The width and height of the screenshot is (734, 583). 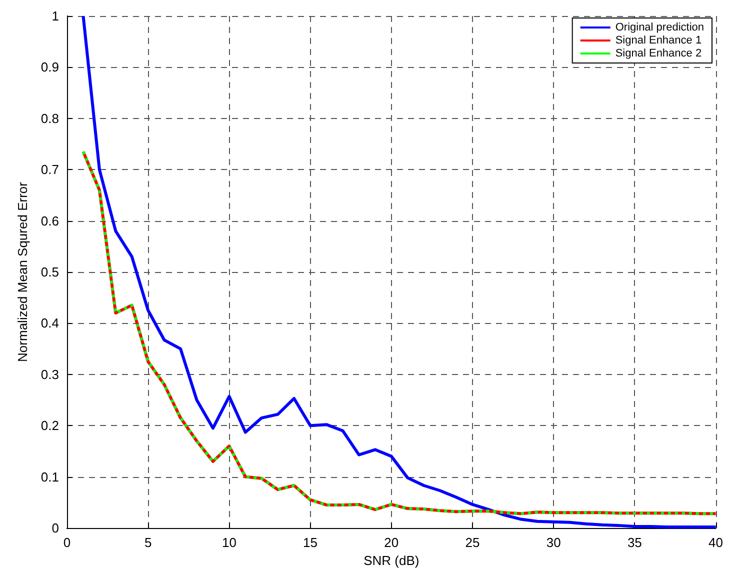 I want to click on y-axis-title: Normalized Mean Squred Error, so click(x=22, y=271).